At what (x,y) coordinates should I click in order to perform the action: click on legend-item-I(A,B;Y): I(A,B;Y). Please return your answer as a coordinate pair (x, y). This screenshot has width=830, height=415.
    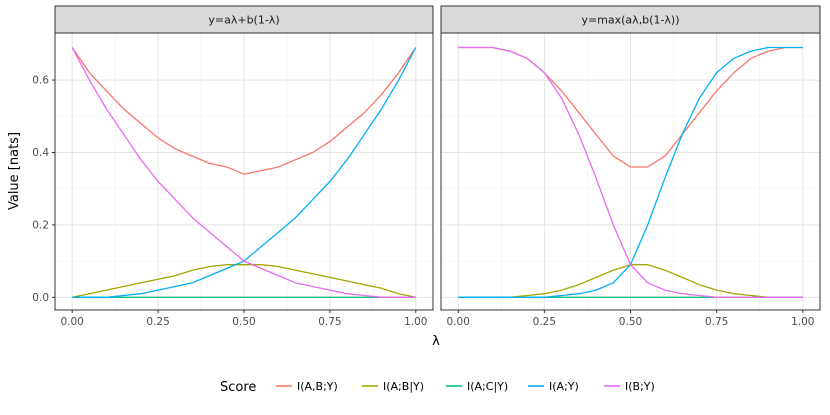
    Looking at the image, I should click on (307, 386).